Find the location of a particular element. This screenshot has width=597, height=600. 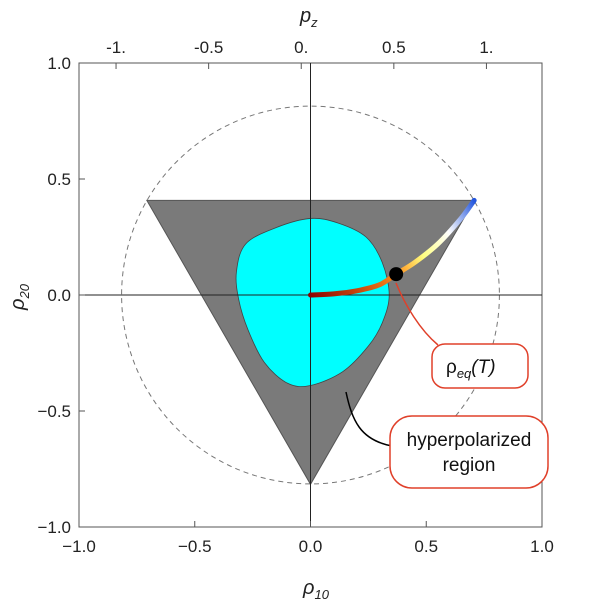

eq-callout-box is located at coordinates (480, 366).